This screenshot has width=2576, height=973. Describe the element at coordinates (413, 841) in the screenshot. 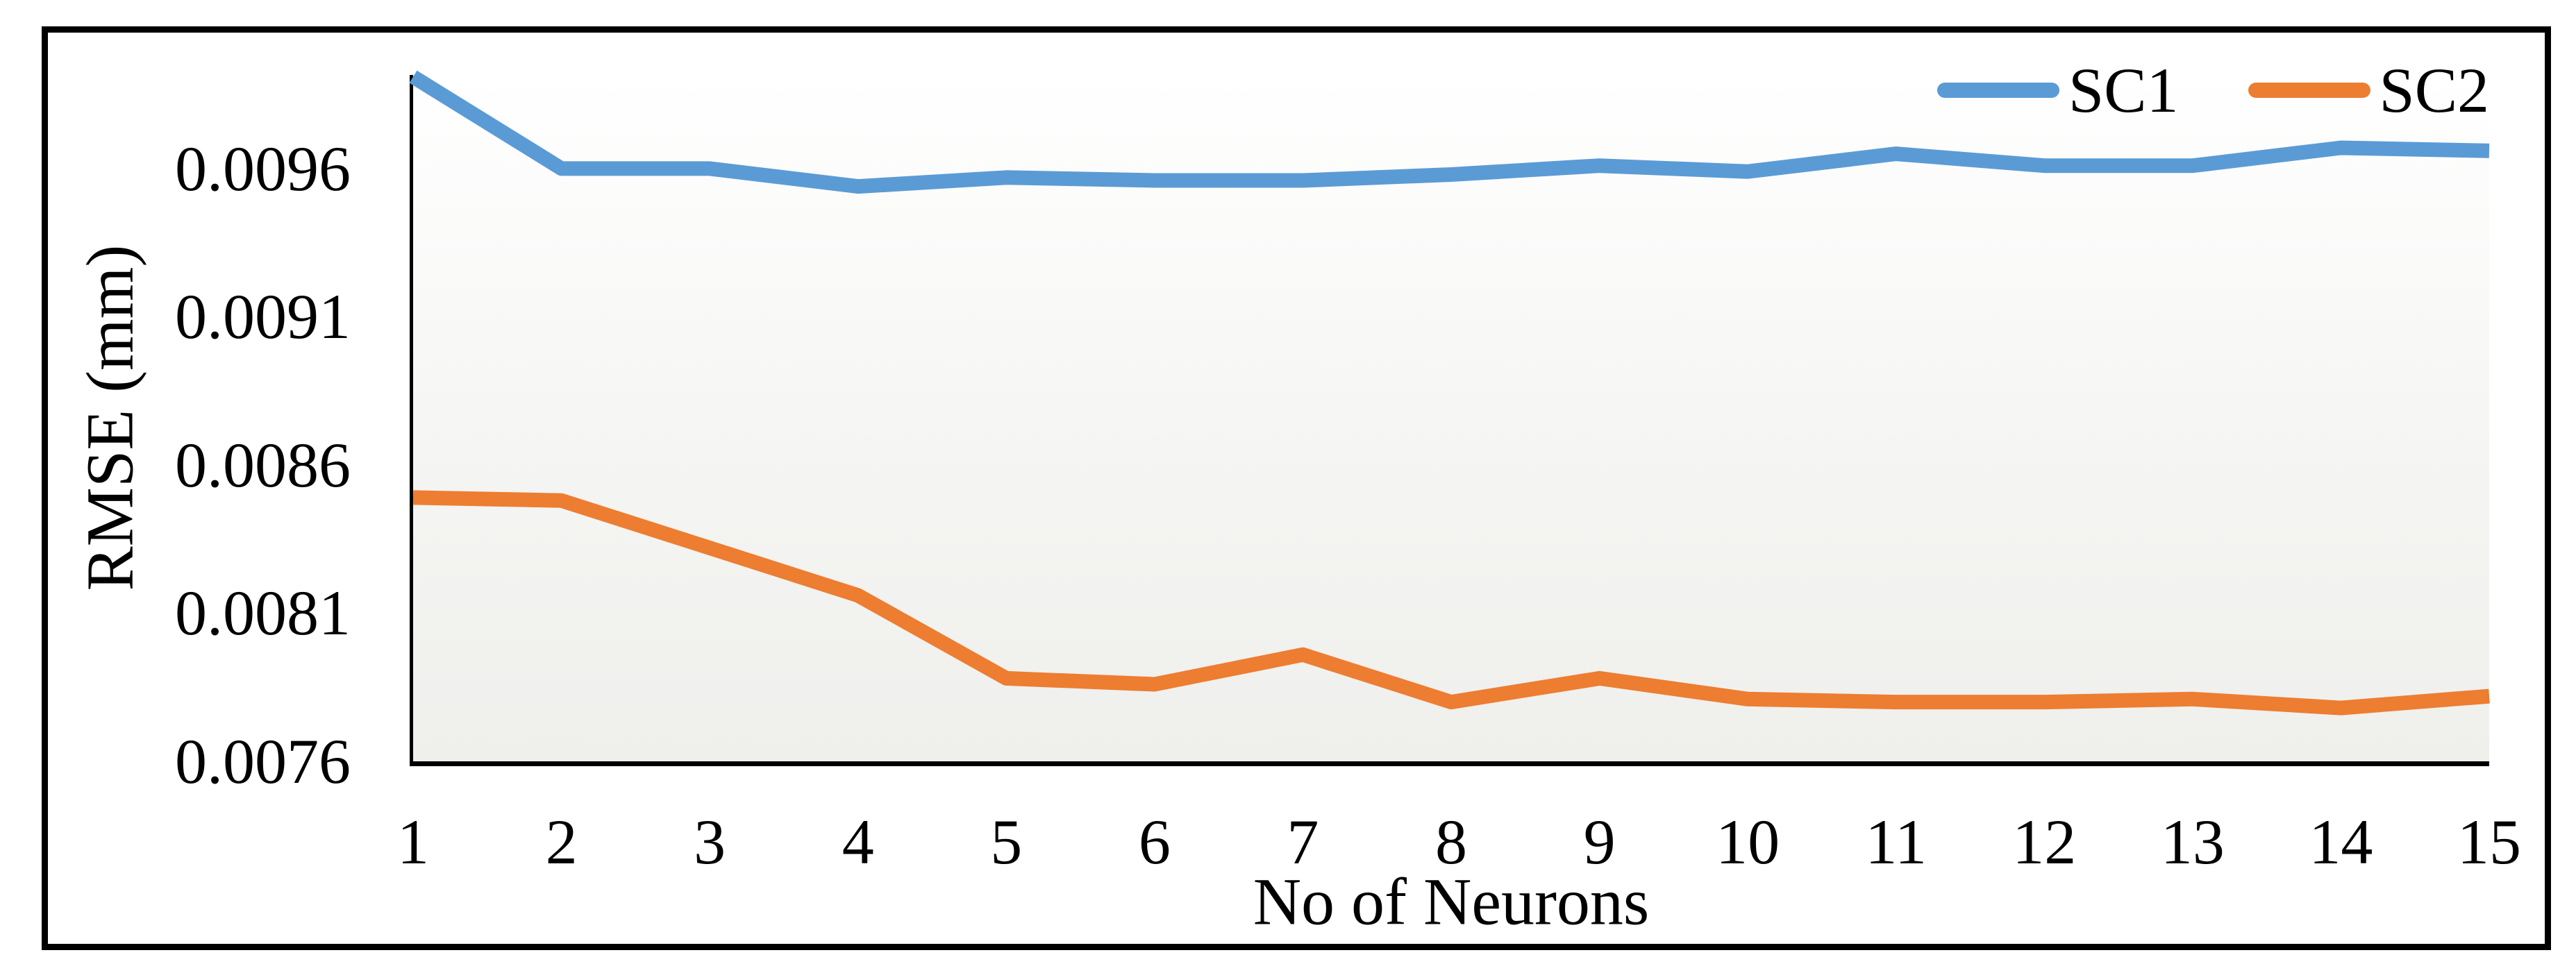

I see `x-tick-label: 1` at that location.